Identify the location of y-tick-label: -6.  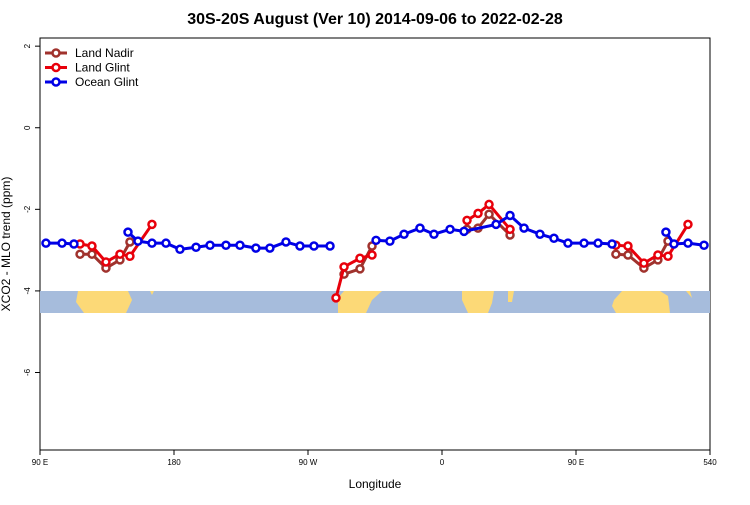
(27, 372).